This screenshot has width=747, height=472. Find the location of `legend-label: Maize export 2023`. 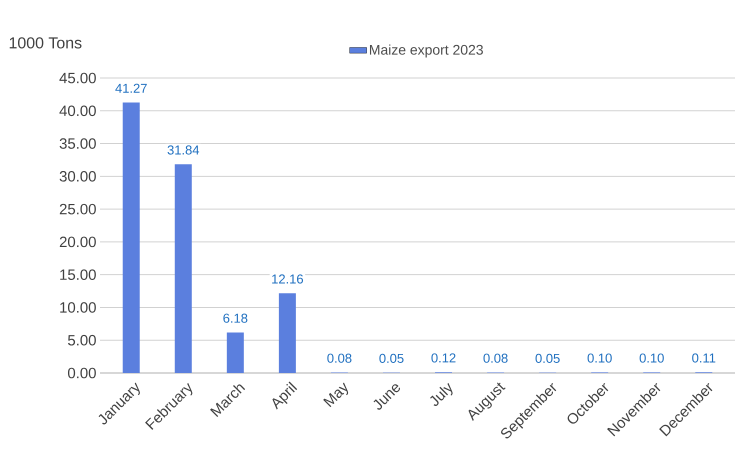

legend-label: Maize export 2023 is located at coordinates (426, 51).